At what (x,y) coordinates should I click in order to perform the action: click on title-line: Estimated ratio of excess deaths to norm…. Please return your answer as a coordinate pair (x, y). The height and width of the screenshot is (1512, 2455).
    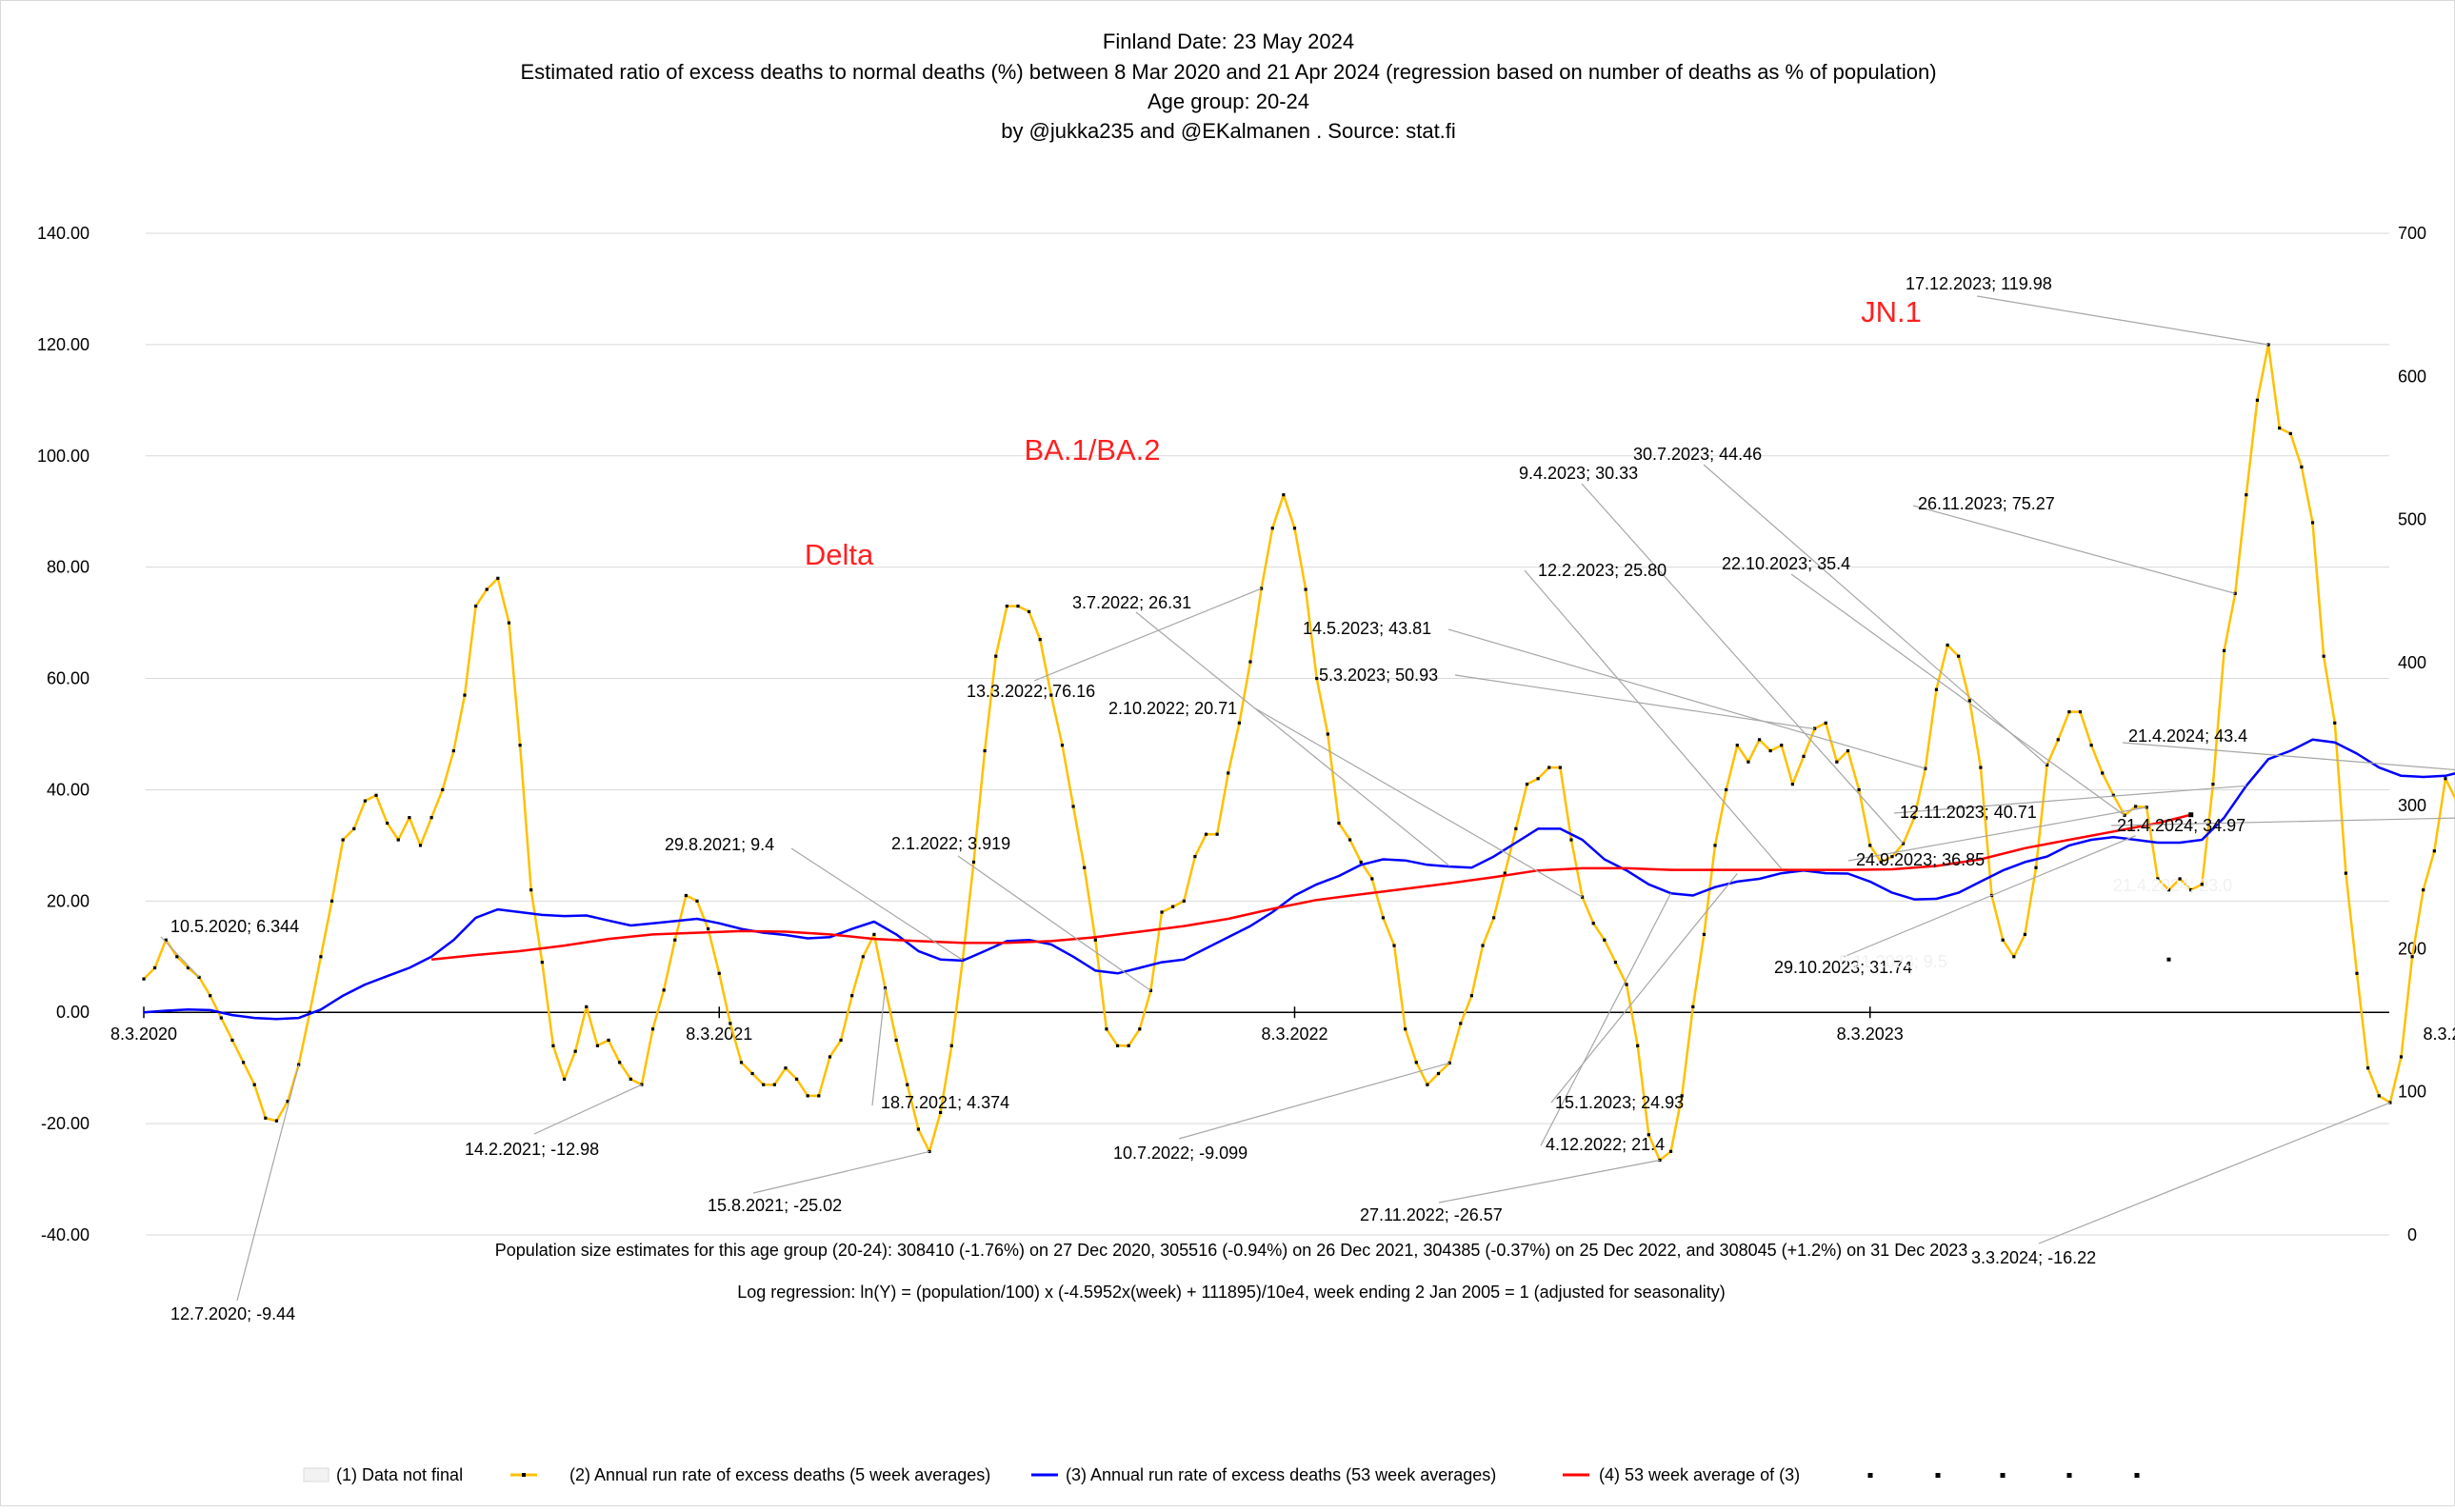
    Looking at the image, I should click on (1228, 72).